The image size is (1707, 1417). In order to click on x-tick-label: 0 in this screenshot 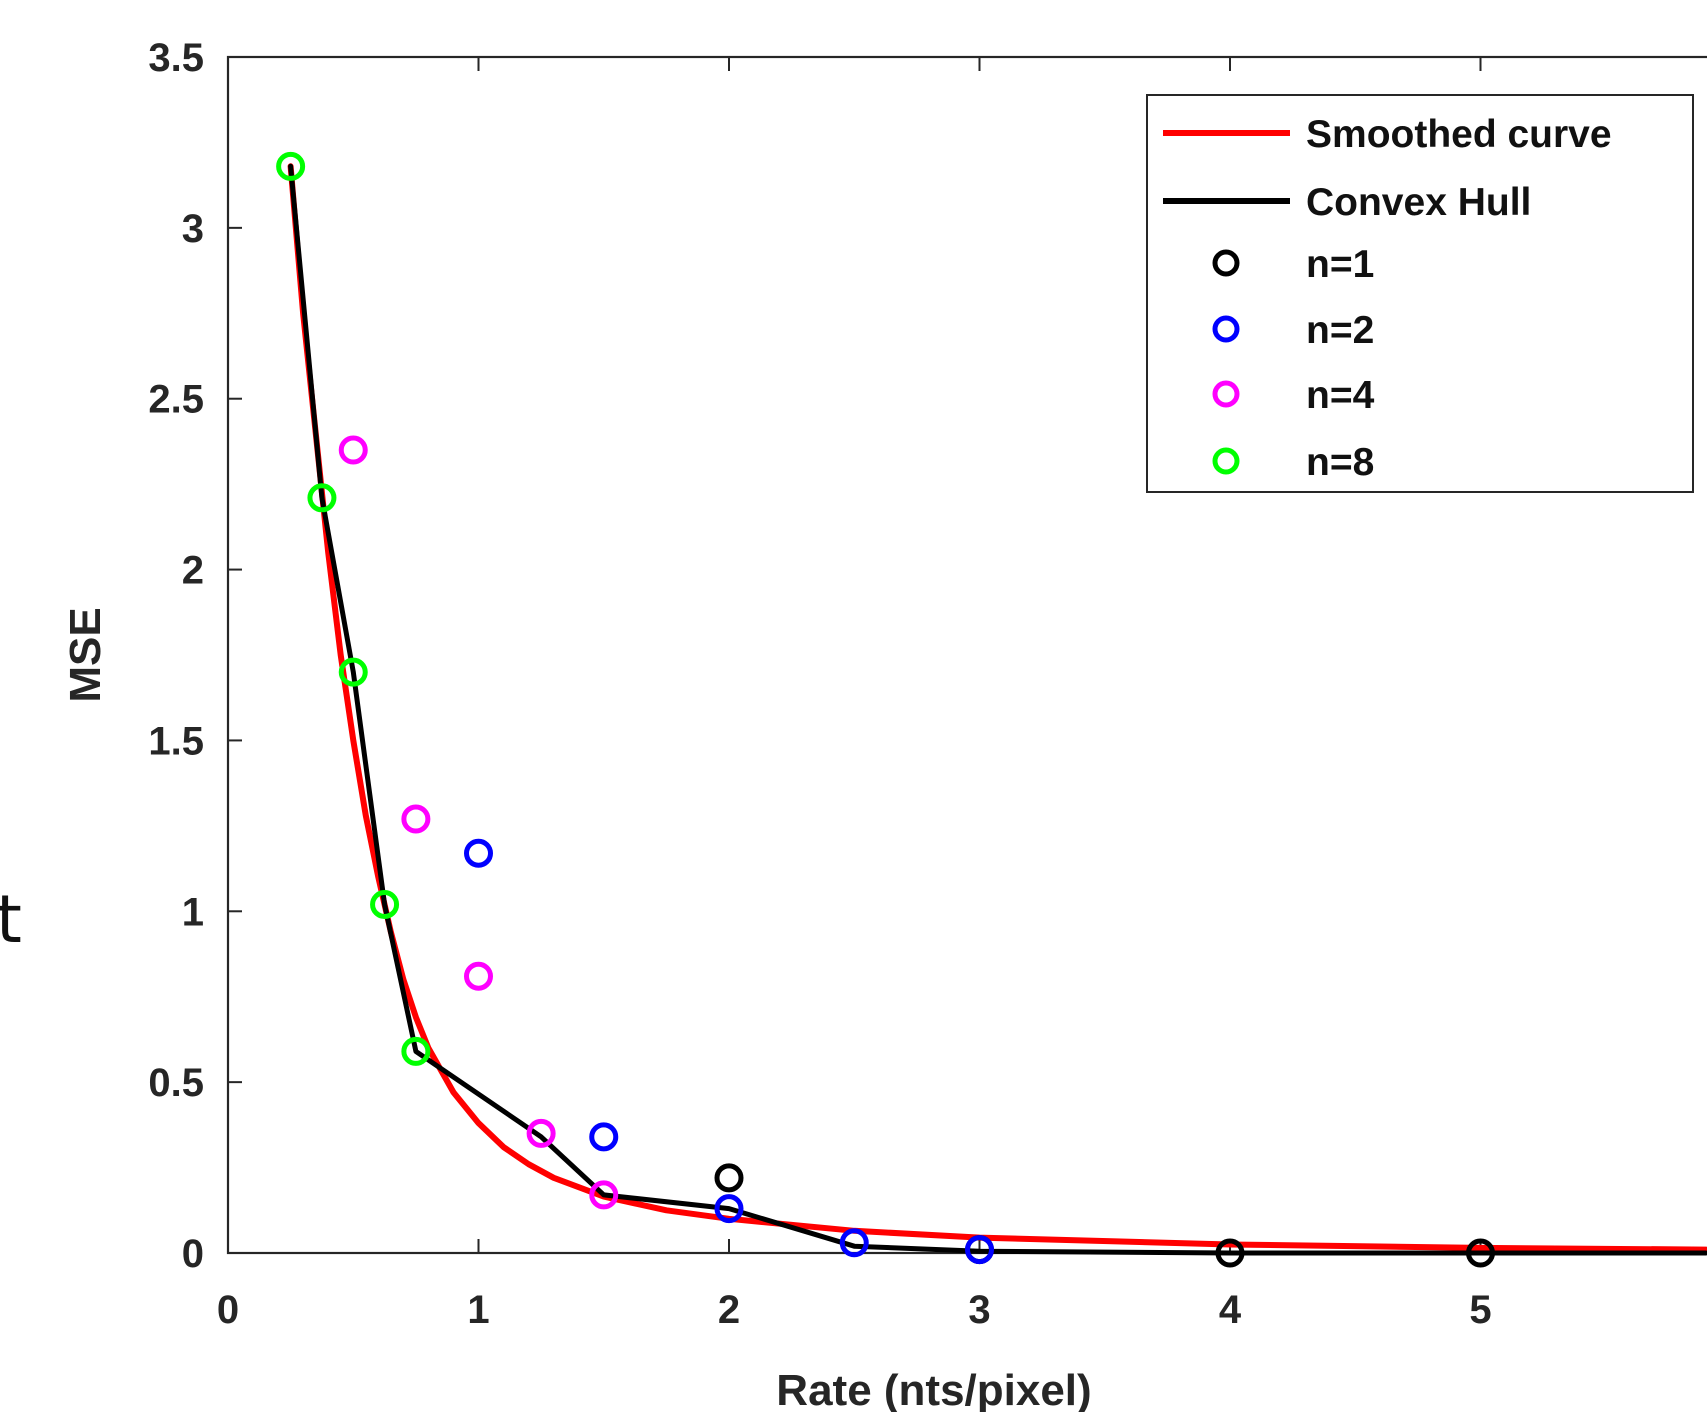, I will do `click(228, 1310)`.